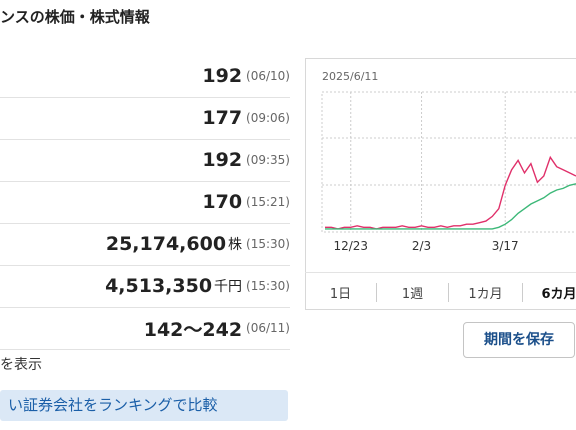 Image resolution: width=576 pixels, height=430 pixels. What do you see at coordinates (145, 160) in the screenshot?
I see `table-row: 192 (09:35)` at bounding box center [145, 160].